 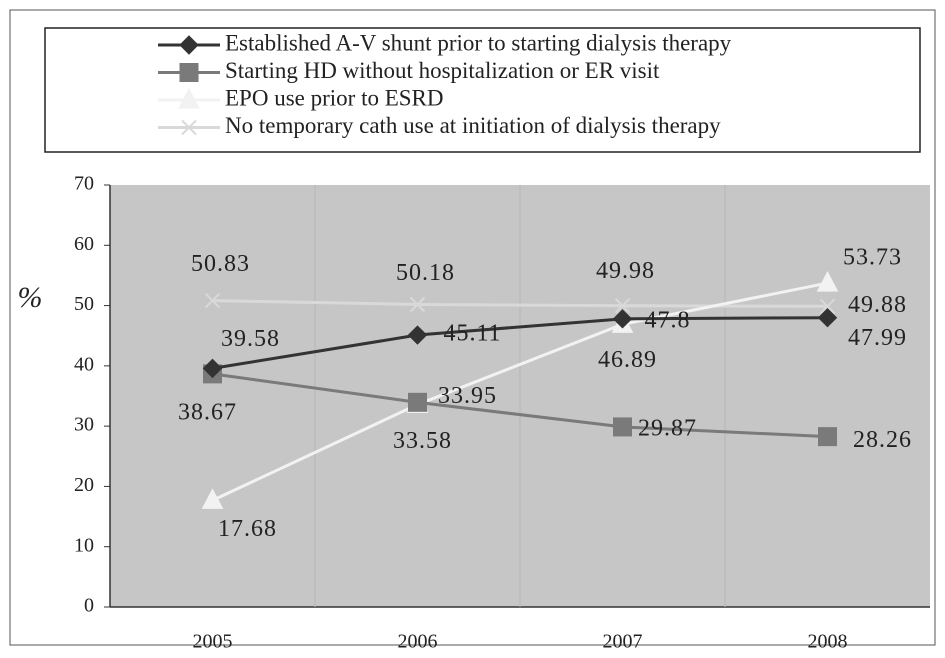 I want to click on x-tick-label: 2005, so click(x=213, y=642).